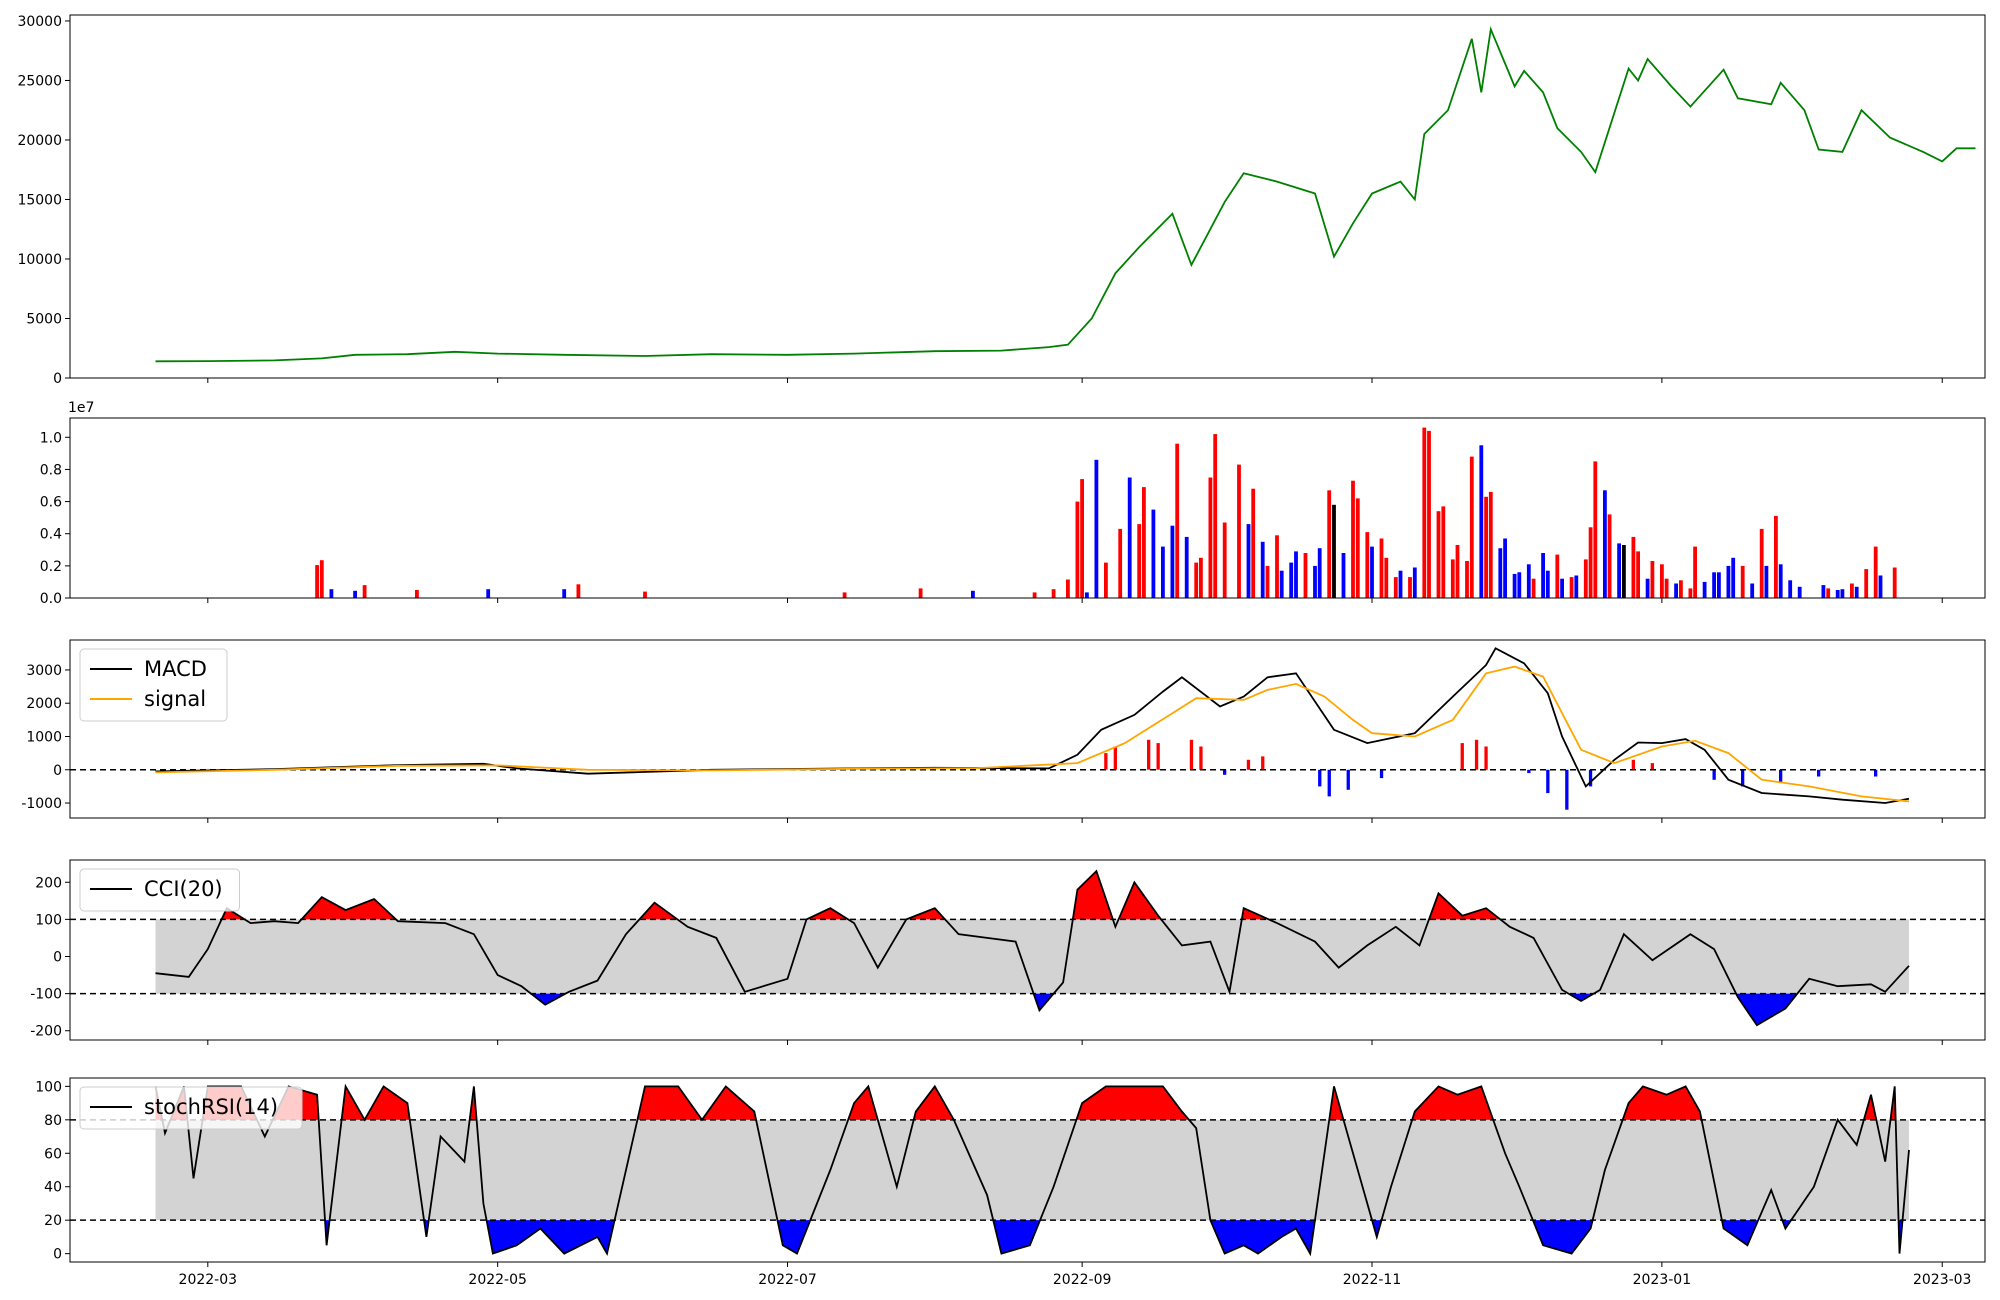  Describe the element at coordinates (51, 599) in the screenshot. I see `volume-ytick-label: 0.0` at that location.